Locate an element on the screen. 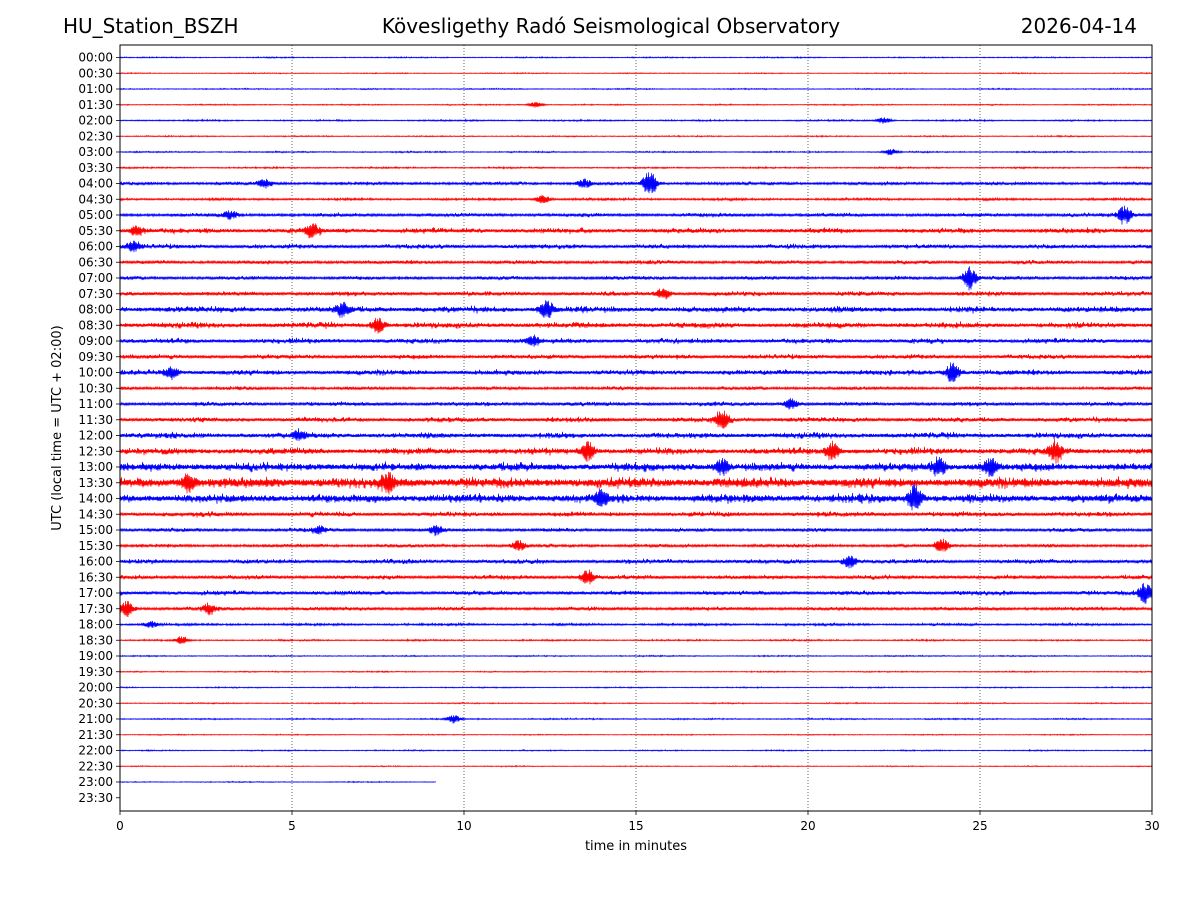  x-tick-label: 15 is located at coordinates (635, 826).